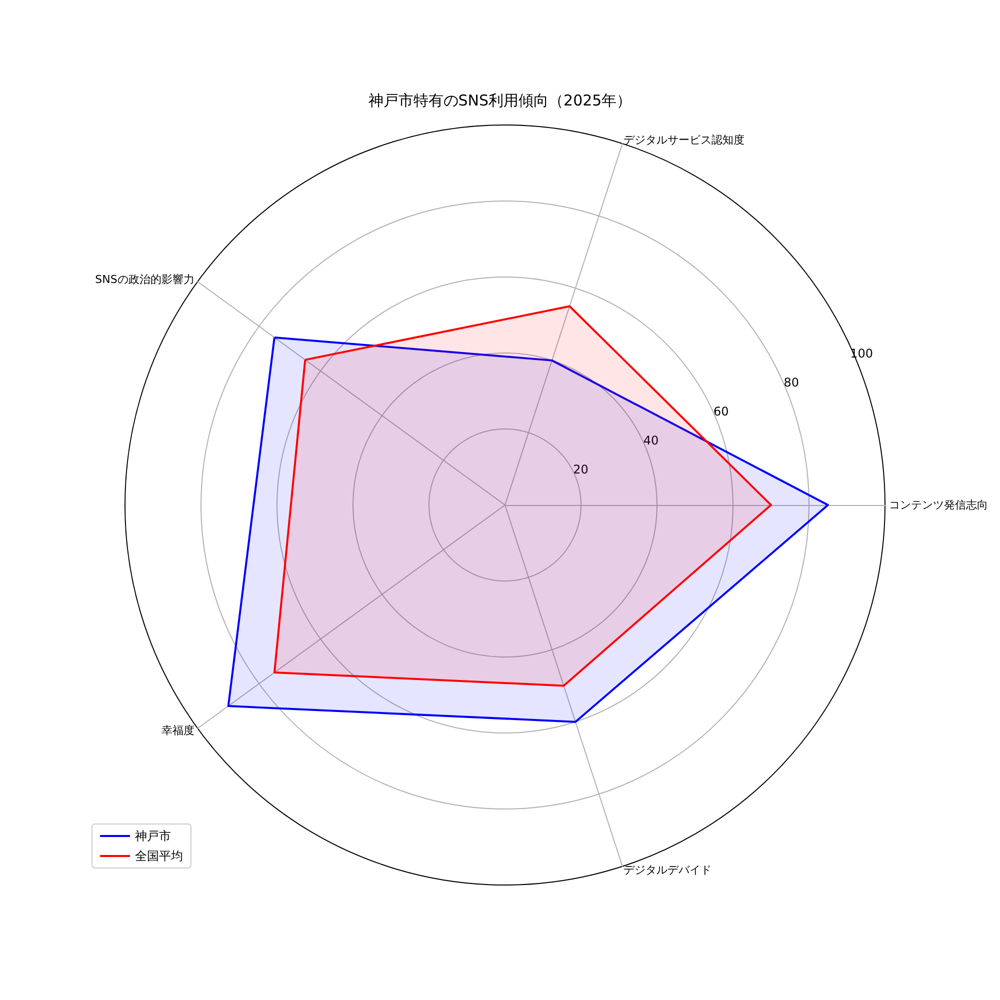 The height and width of the screenshot is (1000, 1000). I want to click on spoke-label: デジタルサービス認知度, so click(684, 139).